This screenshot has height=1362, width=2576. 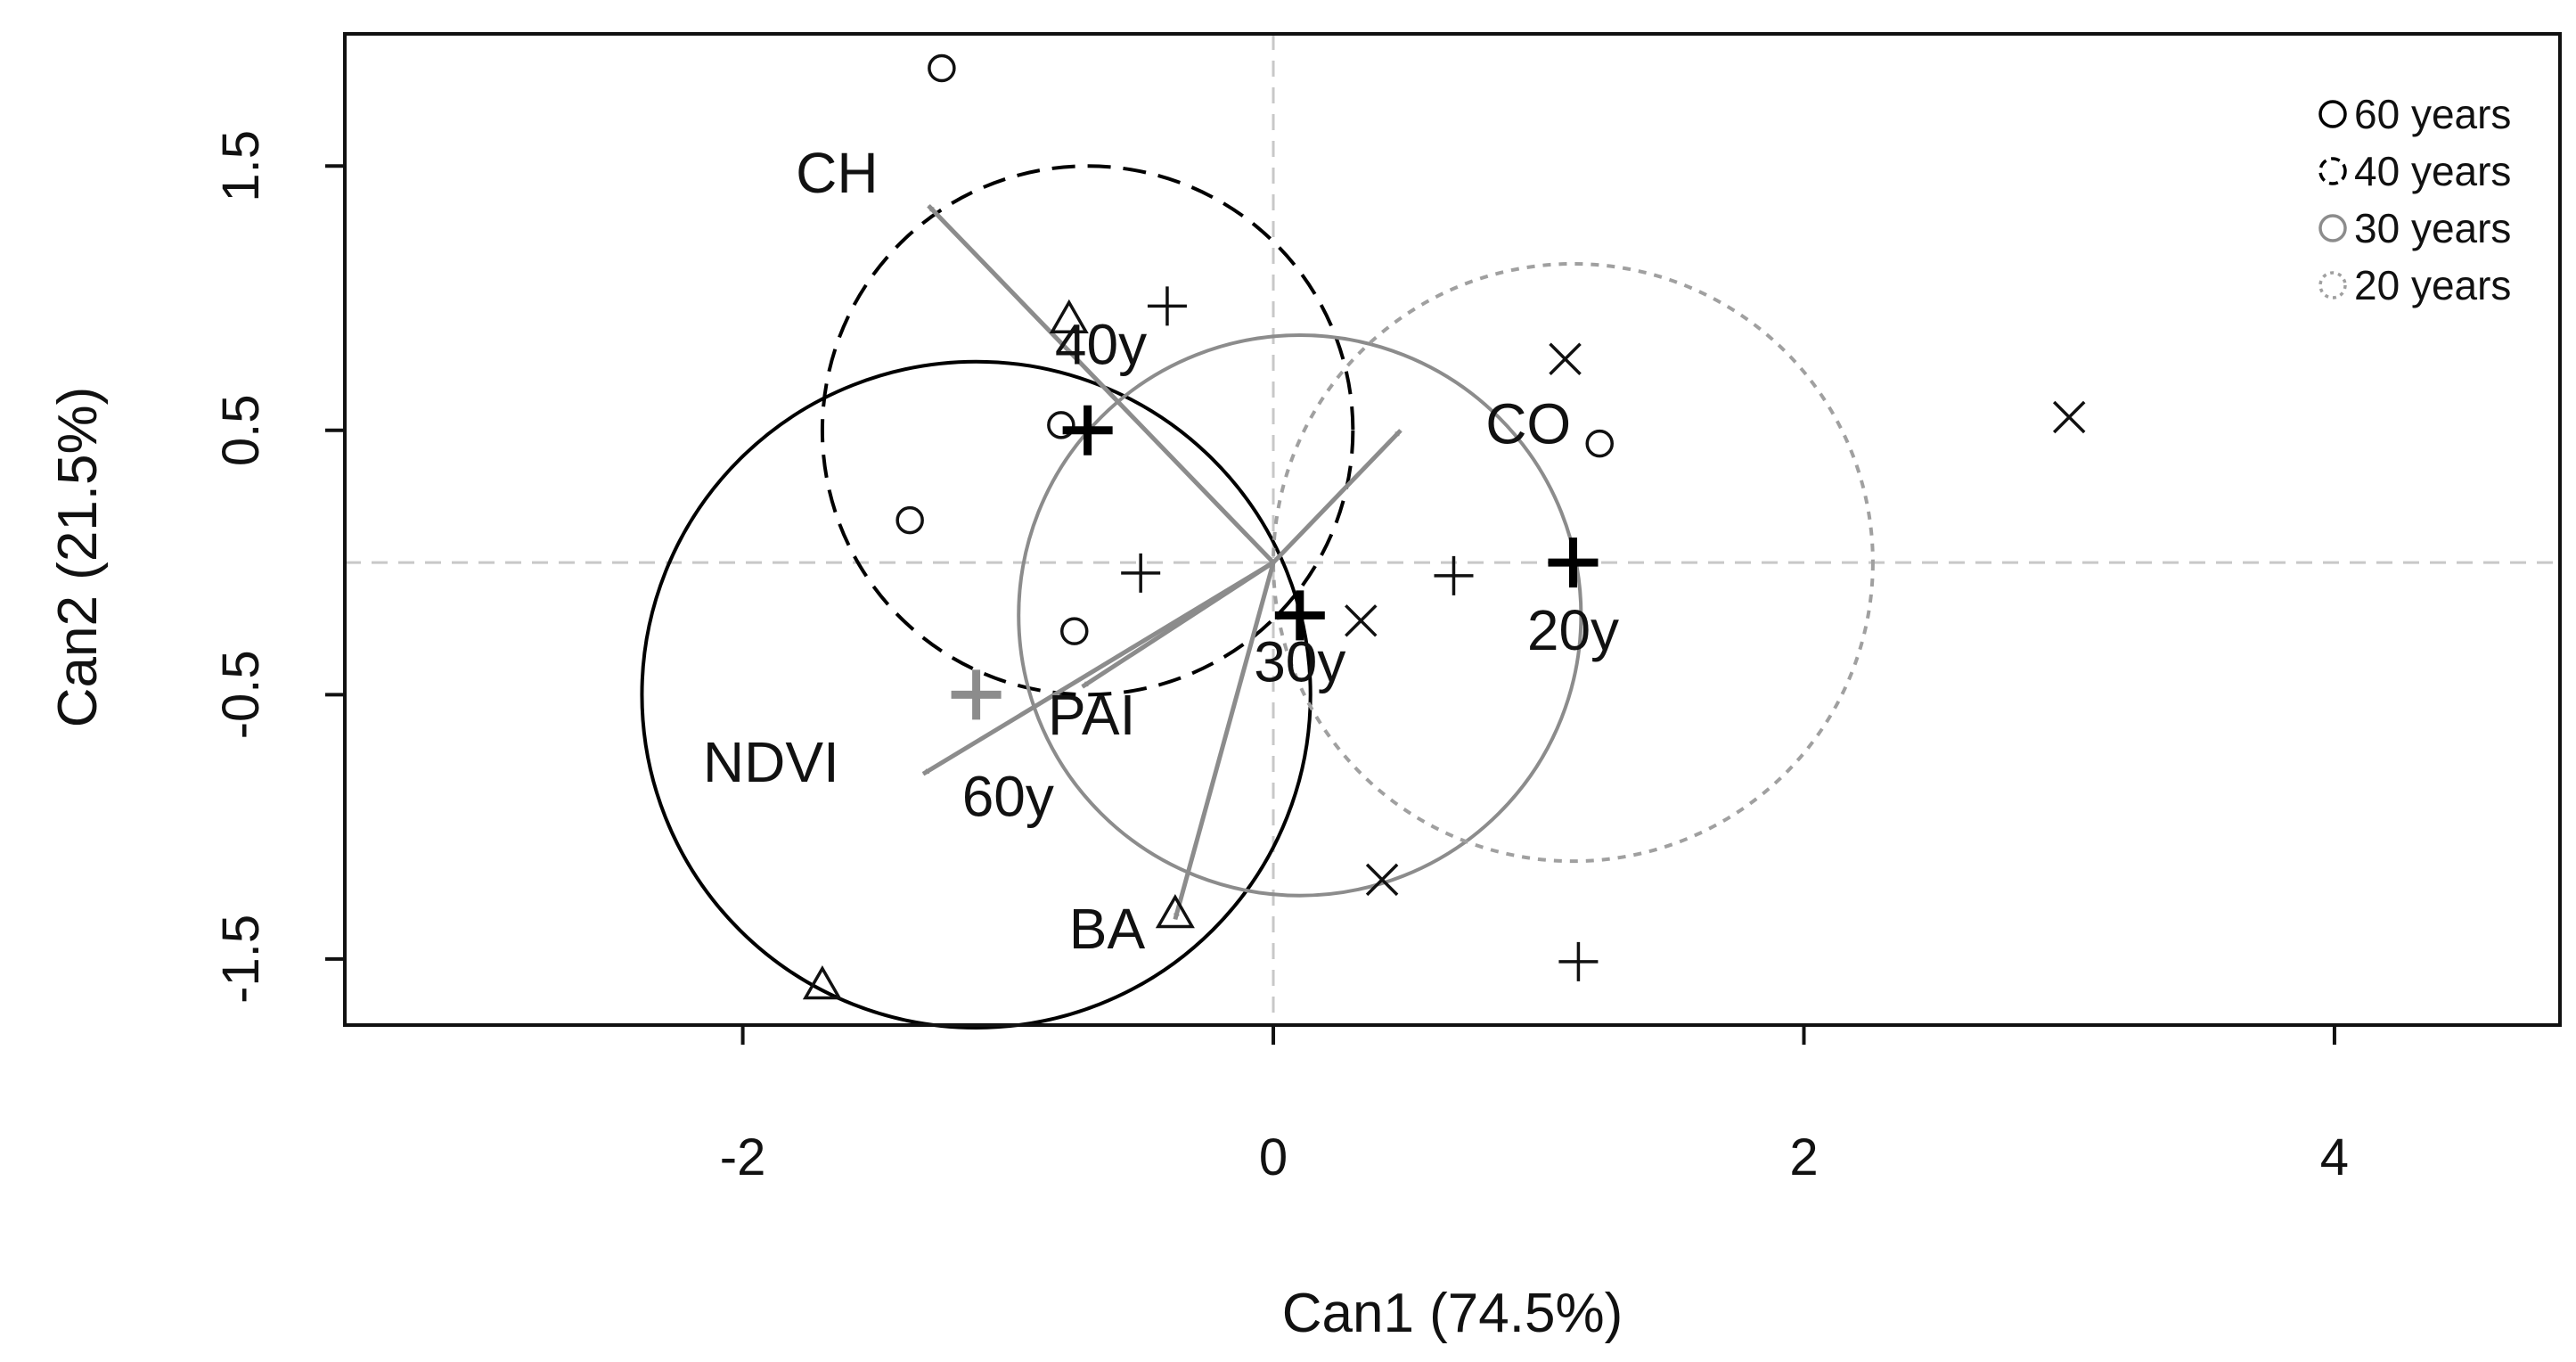 I want to click on variable-vectors, so click(x=1161, y=562).